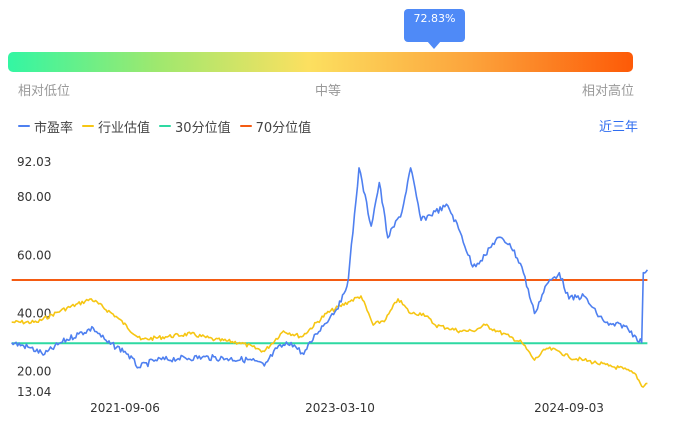 The image size is (686, 442). I want to click on legend-item-pe: 市盈率, so click(45, 126).